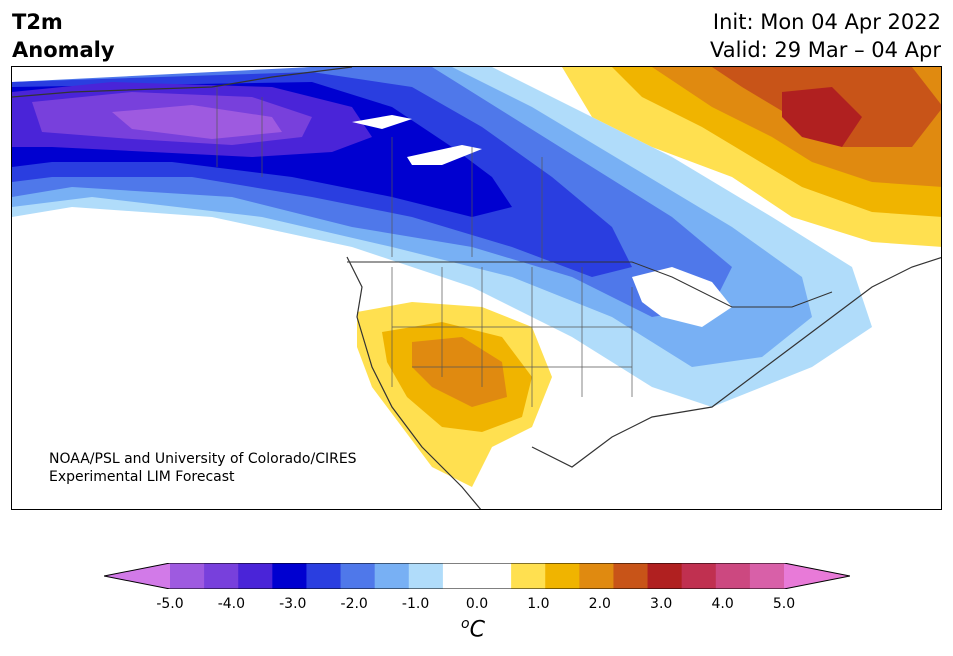 This screenshot has width=953, height=656. Describe the element at coordinates (722, 604) in the screenshot. I see `colorbar-tick-label: 4.0` at that location.